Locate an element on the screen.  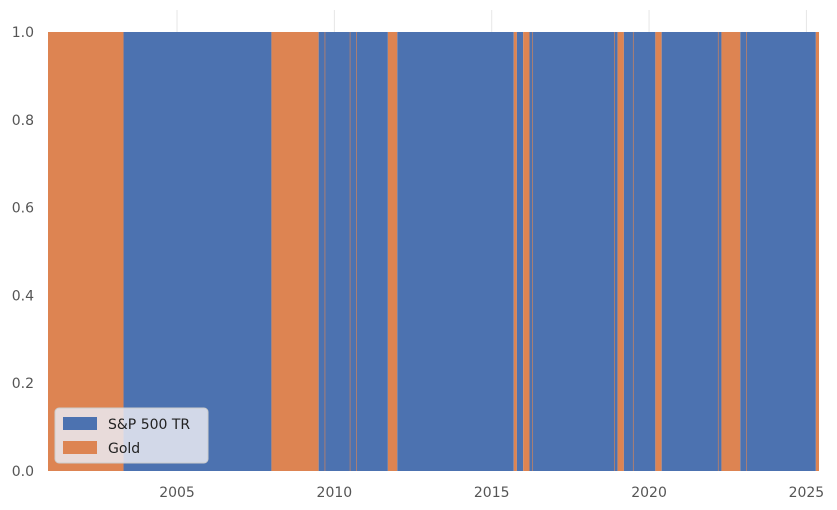
x-tick-label: 2015 is located at coordinates (492, 493).